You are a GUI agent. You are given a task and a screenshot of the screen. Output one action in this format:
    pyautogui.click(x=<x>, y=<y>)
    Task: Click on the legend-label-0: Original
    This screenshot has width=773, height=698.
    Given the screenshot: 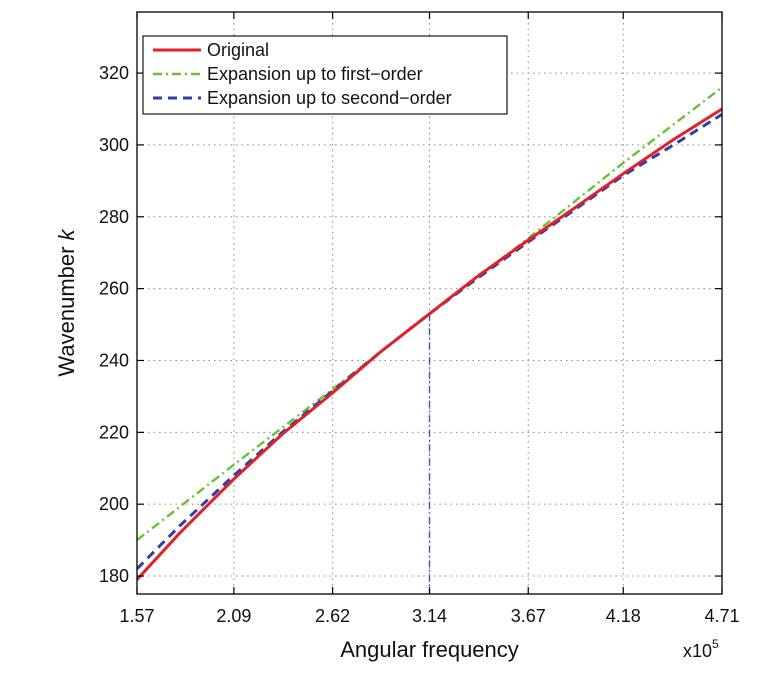 What is the action you would take?
    pyautogui.click(x=238, y=50)
    